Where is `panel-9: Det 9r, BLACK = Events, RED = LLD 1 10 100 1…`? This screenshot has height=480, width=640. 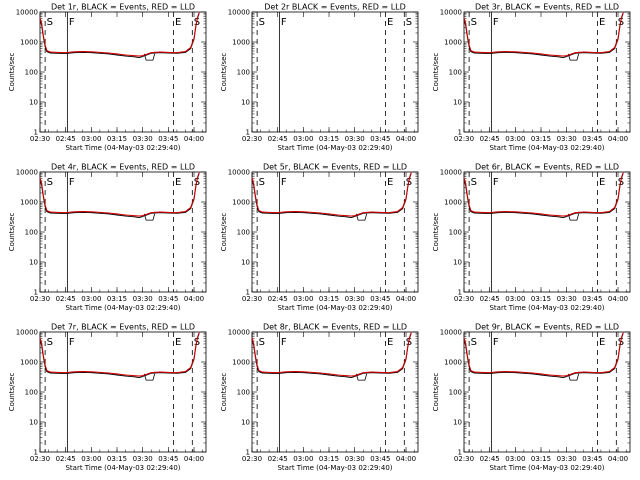
panel-9: Det 9r, BLACK = Events, RED = LLD 1 10 100 1… is located at coordinates (531, 397).